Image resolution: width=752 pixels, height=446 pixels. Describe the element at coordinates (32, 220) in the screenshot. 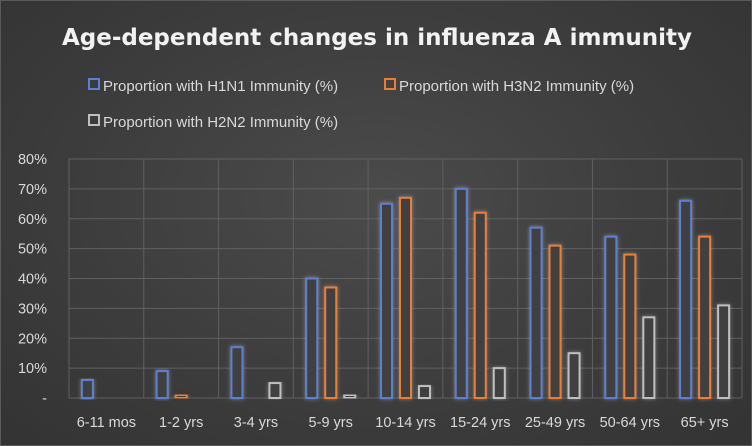

I see `y-tick-label: 60%` at that location.